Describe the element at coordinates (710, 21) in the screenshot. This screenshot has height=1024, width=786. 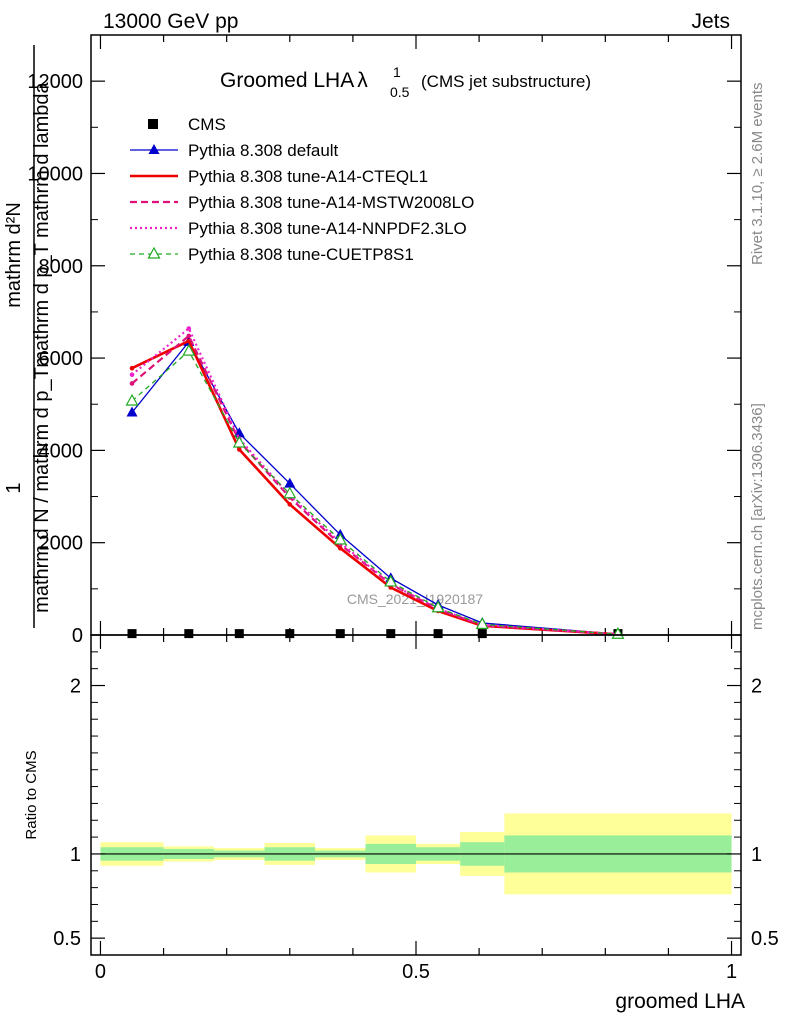
I see `header-right: Jets` at that location.